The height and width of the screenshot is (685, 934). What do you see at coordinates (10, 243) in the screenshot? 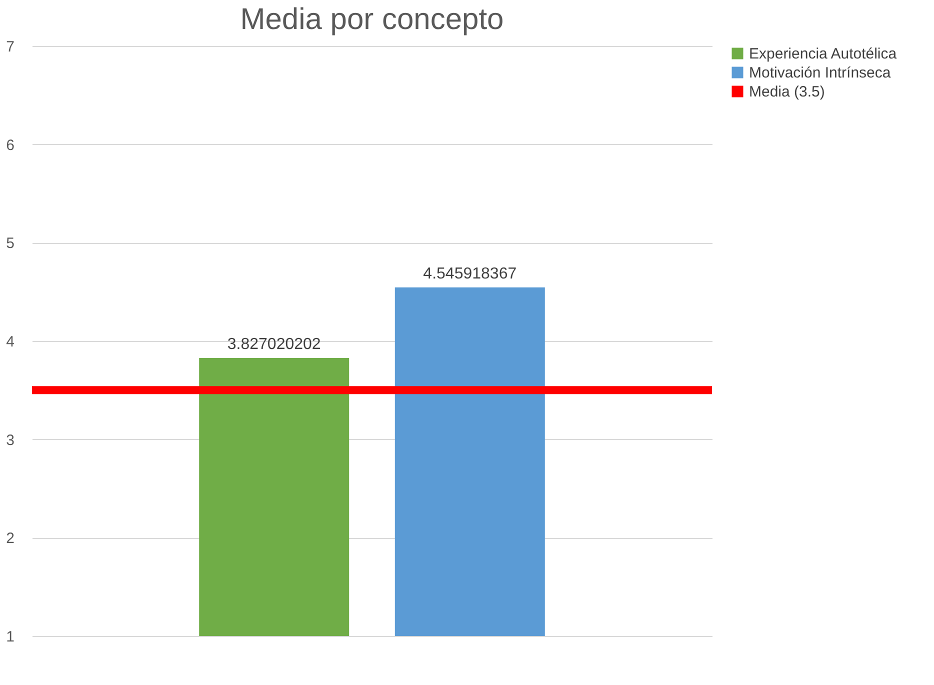
I see `y-tick-label: 5` at bounding box center [10, 243].